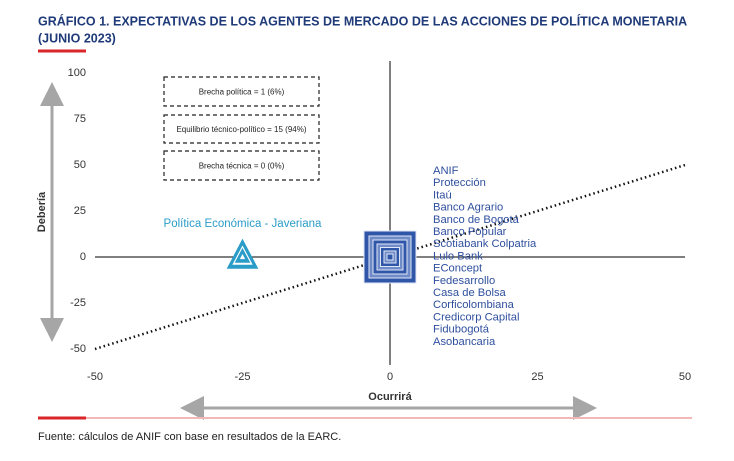 The height and width of the screenshot is (461, 734). Describe the element at coordinates (461, 330) in the screenshot. I see `point-label: Fidubogotá` at that location.